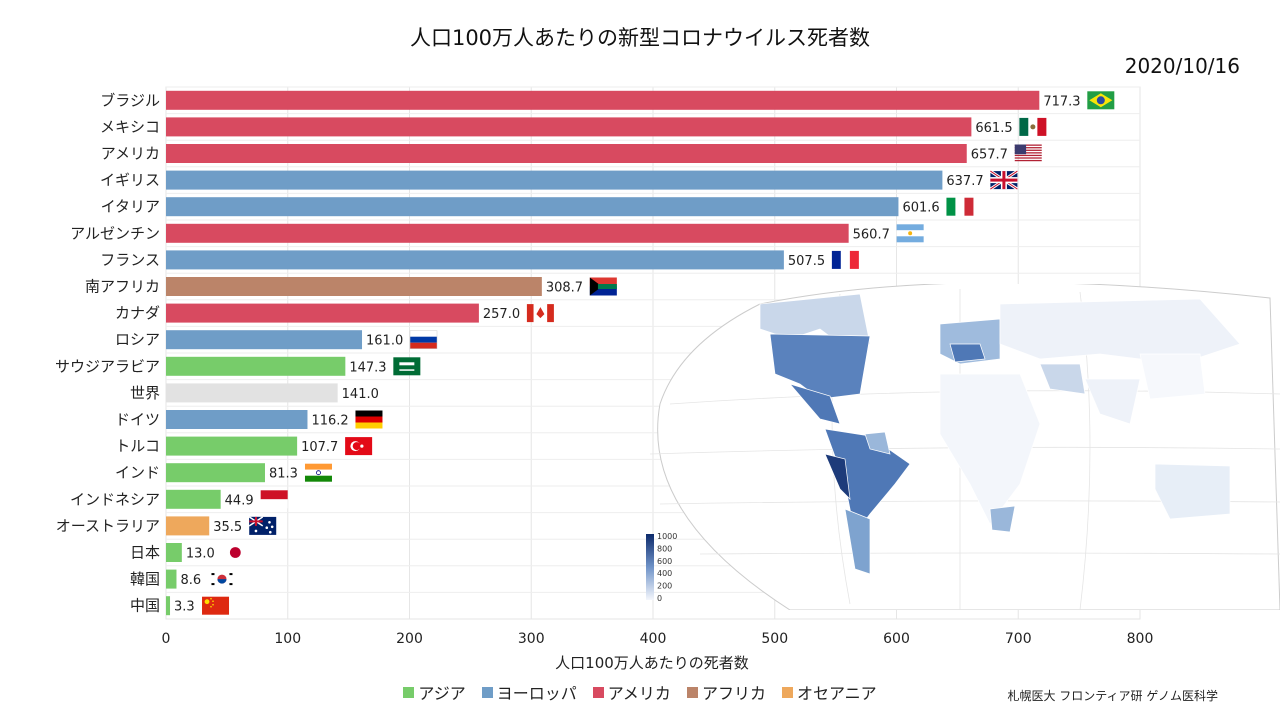  What do you see at coordinates (989, 155) in the screenshot?
I see `value-label: 657.7` at bounding box center [989, 155].